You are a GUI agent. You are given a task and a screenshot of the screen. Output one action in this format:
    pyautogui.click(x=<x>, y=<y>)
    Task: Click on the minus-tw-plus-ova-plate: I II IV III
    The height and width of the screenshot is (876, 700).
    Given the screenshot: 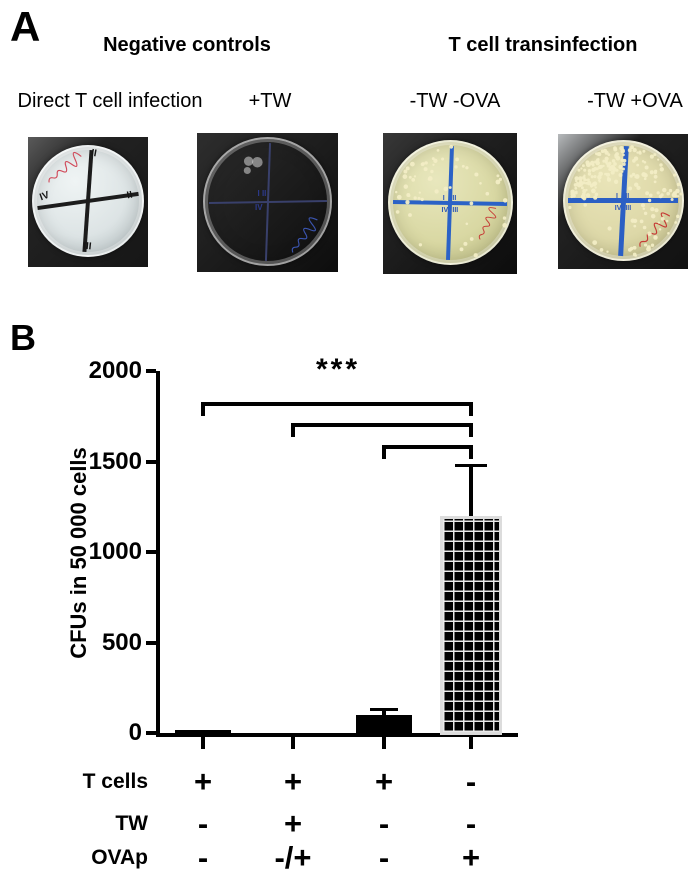 What is the action you would take?
    pyautogui.click(x=623, y=200)
    